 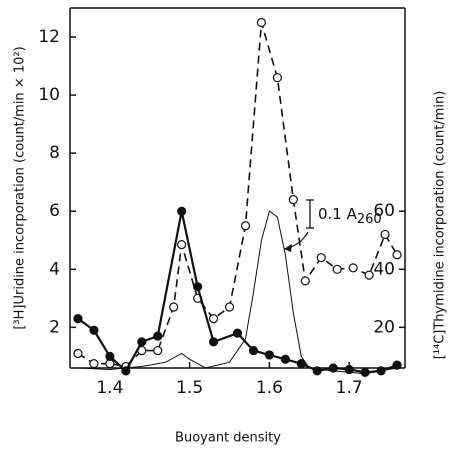 What do you see at coordinates (269, 388) in the screenshot?
I see `x-tick-label: 1.6` at bounding box center [269, 388].